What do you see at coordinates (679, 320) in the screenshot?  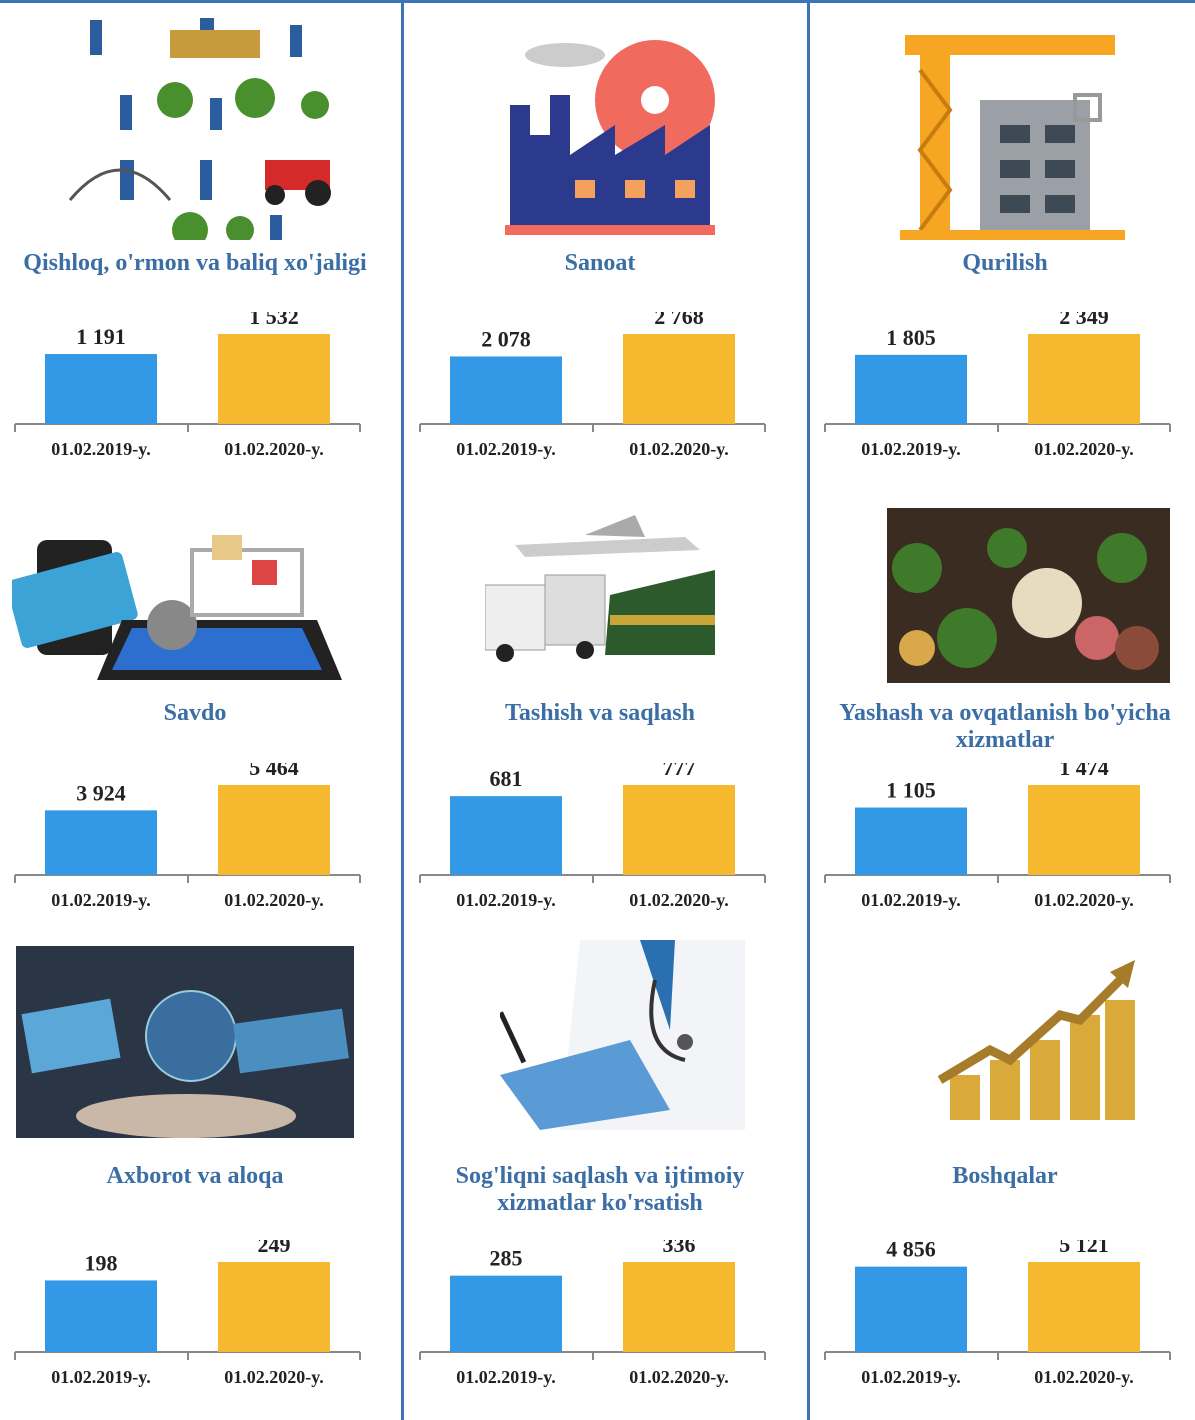 I see `value-label: 2 768` at bounding box center [679, 320].